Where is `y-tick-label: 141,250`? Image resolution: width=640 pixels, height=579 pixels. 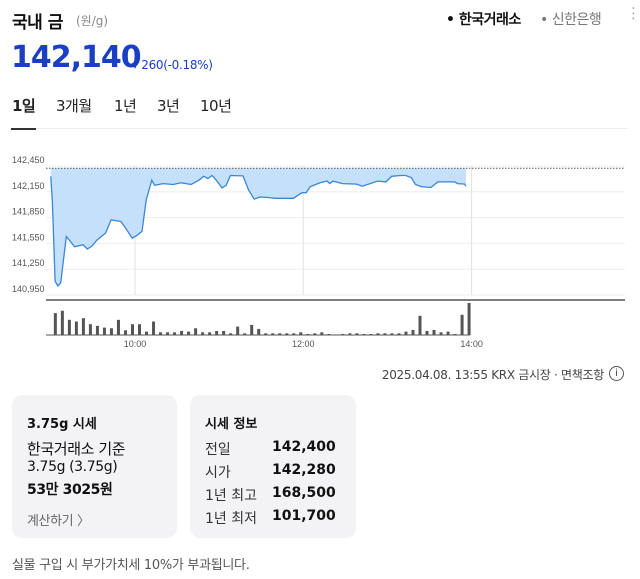
y-tick-label: 141,250 is located at coordinates (28, 263).